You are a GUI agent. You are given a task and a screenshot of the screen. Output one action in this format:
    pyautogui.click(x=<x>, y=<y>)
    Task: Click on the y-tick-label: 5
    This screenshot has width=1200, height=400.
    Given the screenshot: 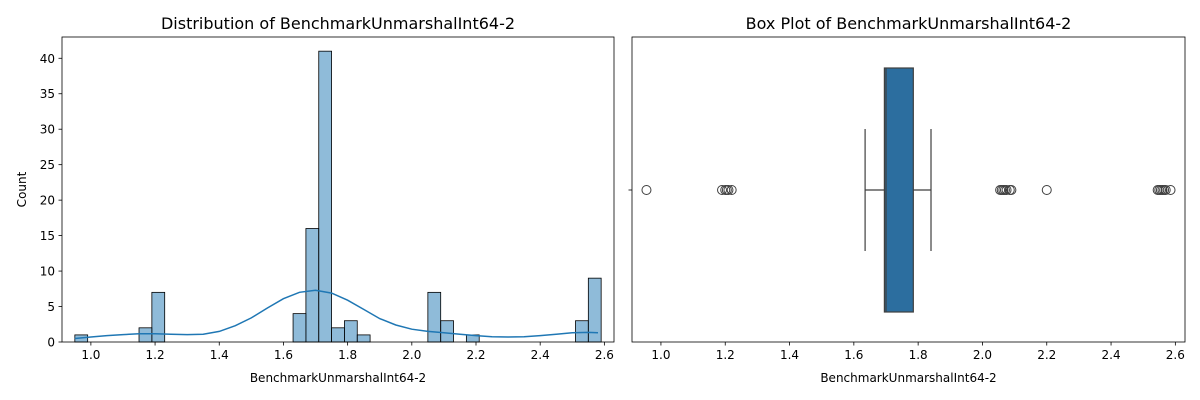 What is the action you would take?
    pyautogui.click(x=51, y=307)
    